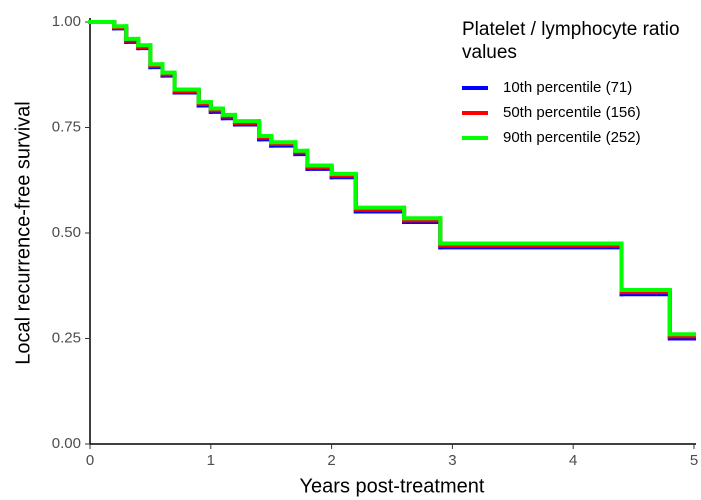  I want to click on y-tick-label: 0.75, so click(66, 126).